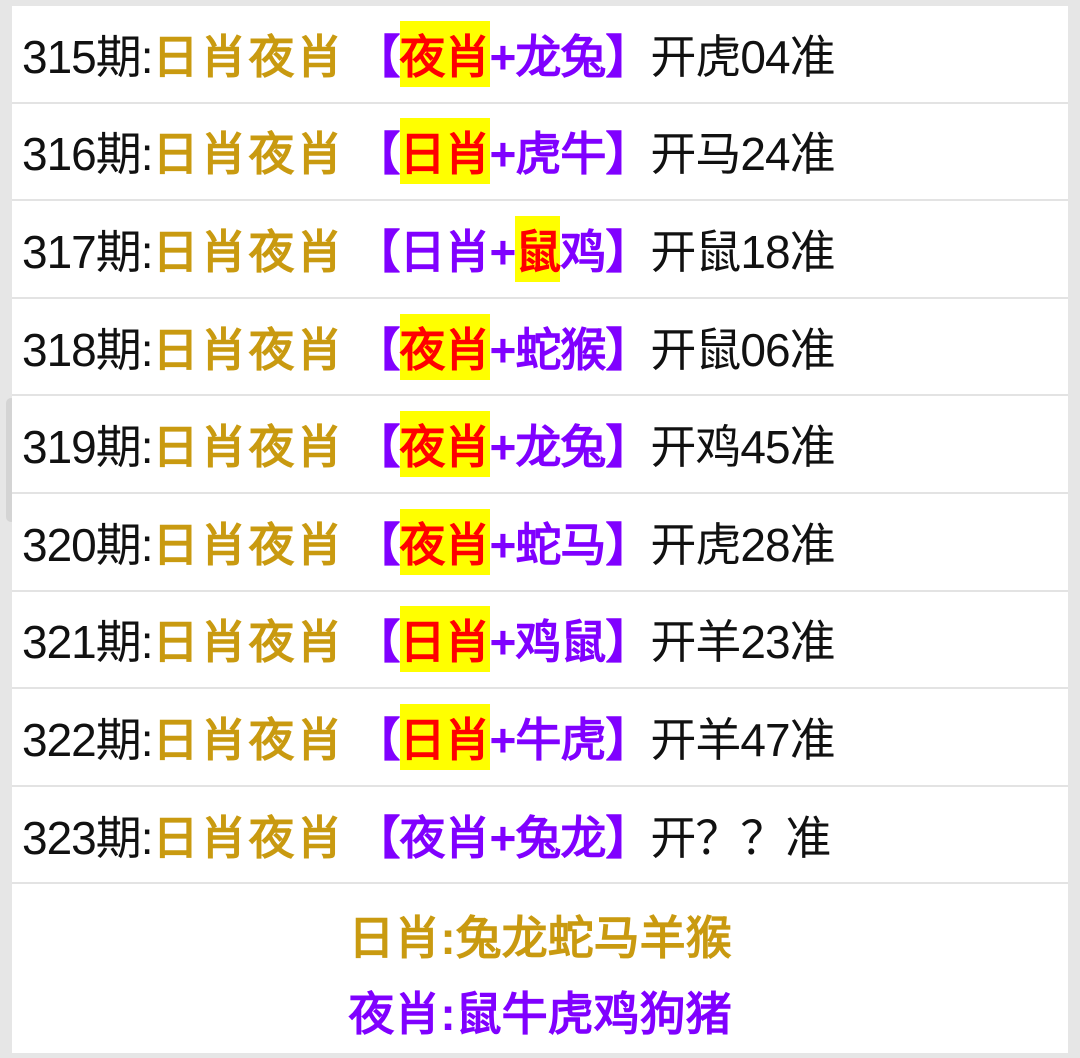  I want to click on scrollbar-handle, so click(11, 460).